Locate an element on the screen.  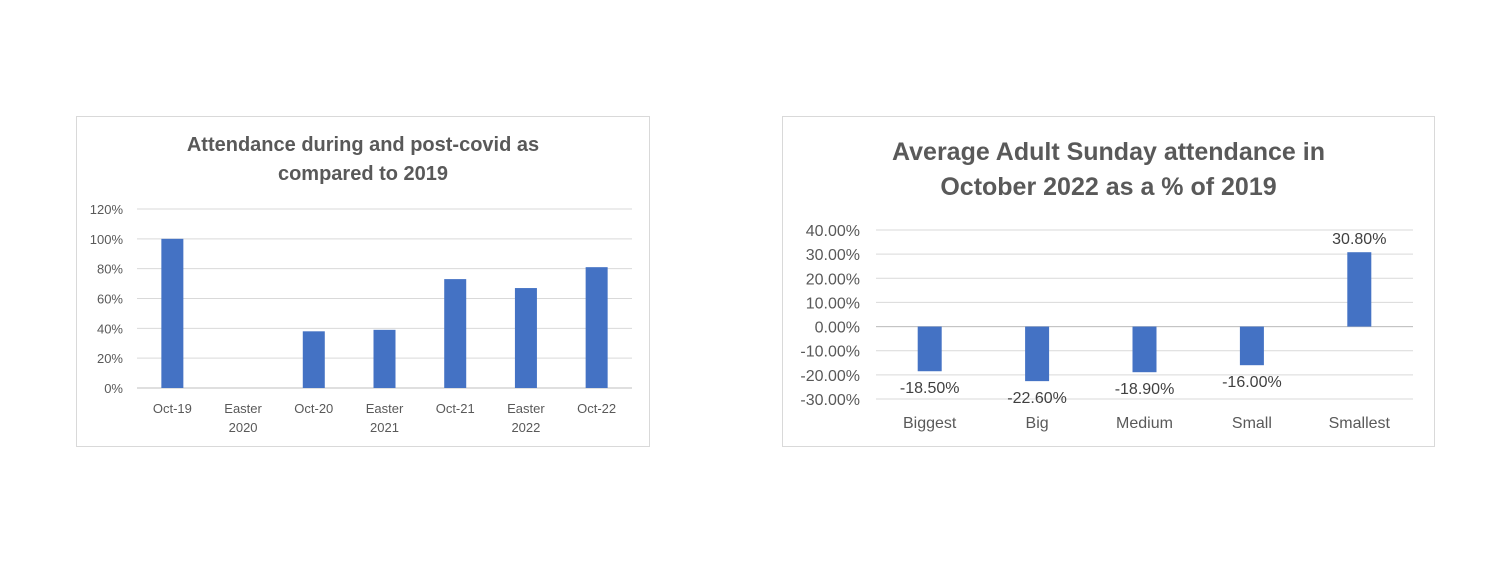
x-tick-label: Easter 2020 is located at coordinates (243, 418).